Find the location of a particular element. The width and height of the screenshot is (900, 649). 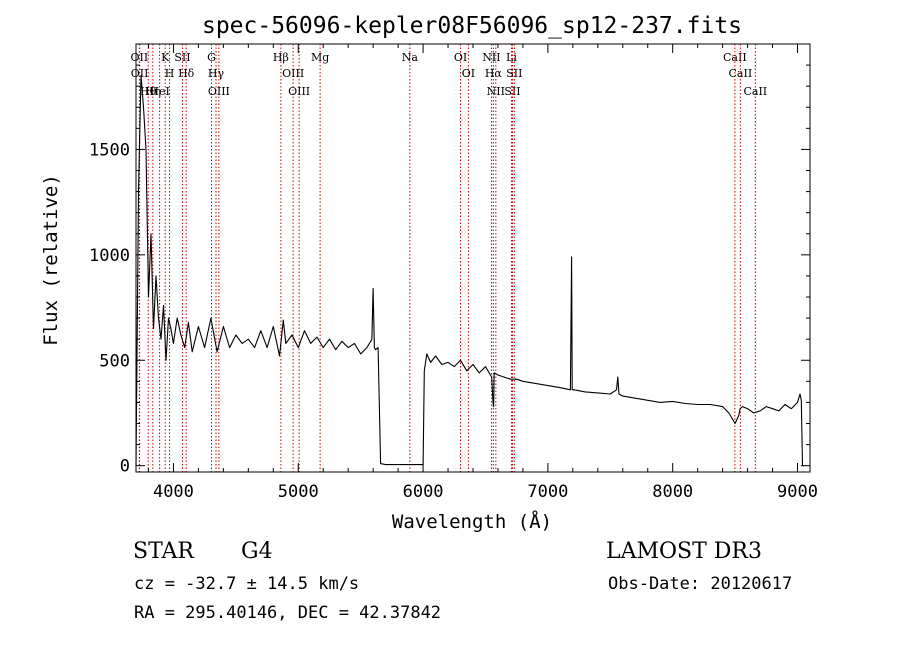

x-axis-label: Wavelength (Å) is located at coordinates (472, 521).